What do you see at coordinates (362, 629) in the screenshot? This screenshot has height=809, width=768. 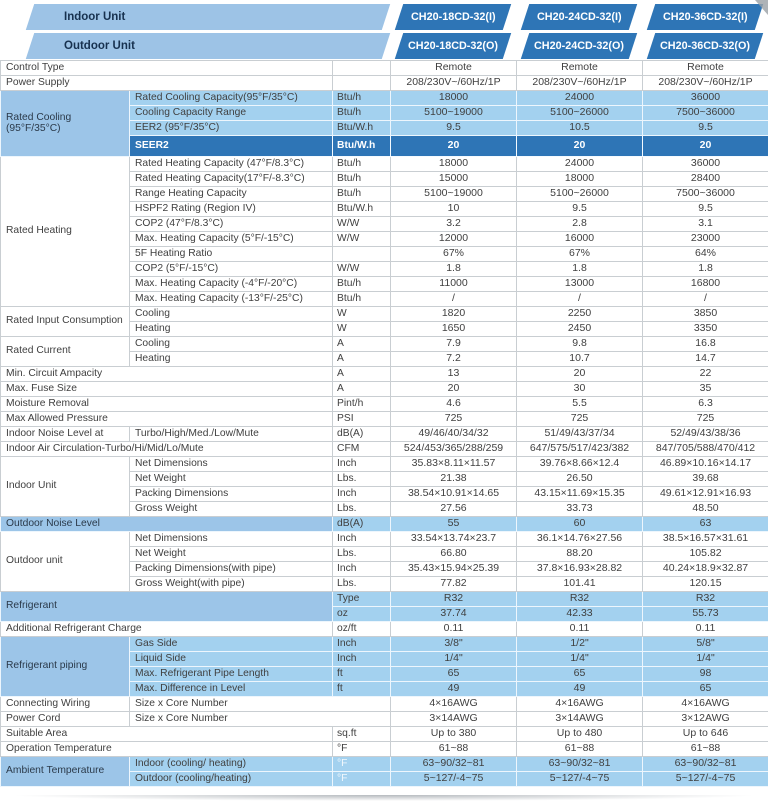 I see `unit-cell: oz/ft` at bounding box center [362, 629].